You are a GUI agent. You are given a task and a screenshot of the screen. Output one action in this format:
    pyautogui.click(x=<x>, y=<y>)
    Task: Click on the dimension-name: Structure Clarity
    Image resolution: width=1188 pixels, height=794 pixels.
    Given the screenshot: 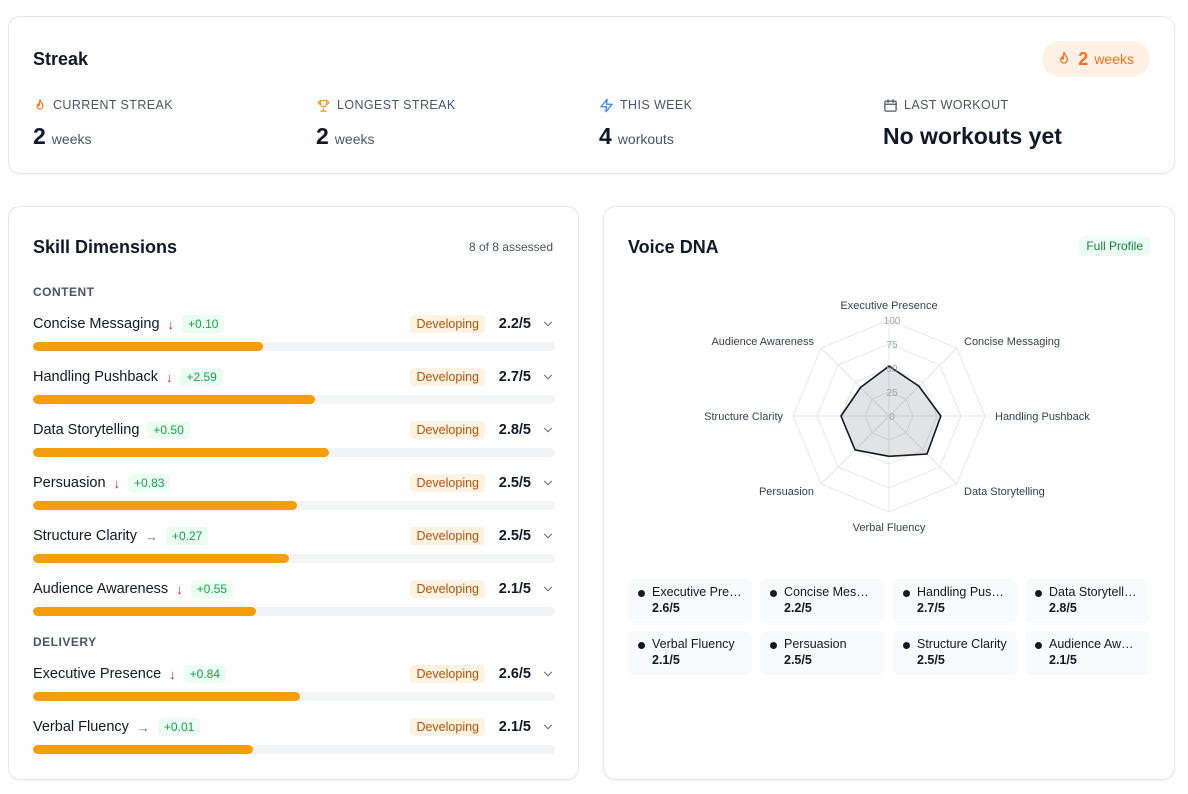 What is the action you would take?
    pyautogui.click(x=962, y=644)
    